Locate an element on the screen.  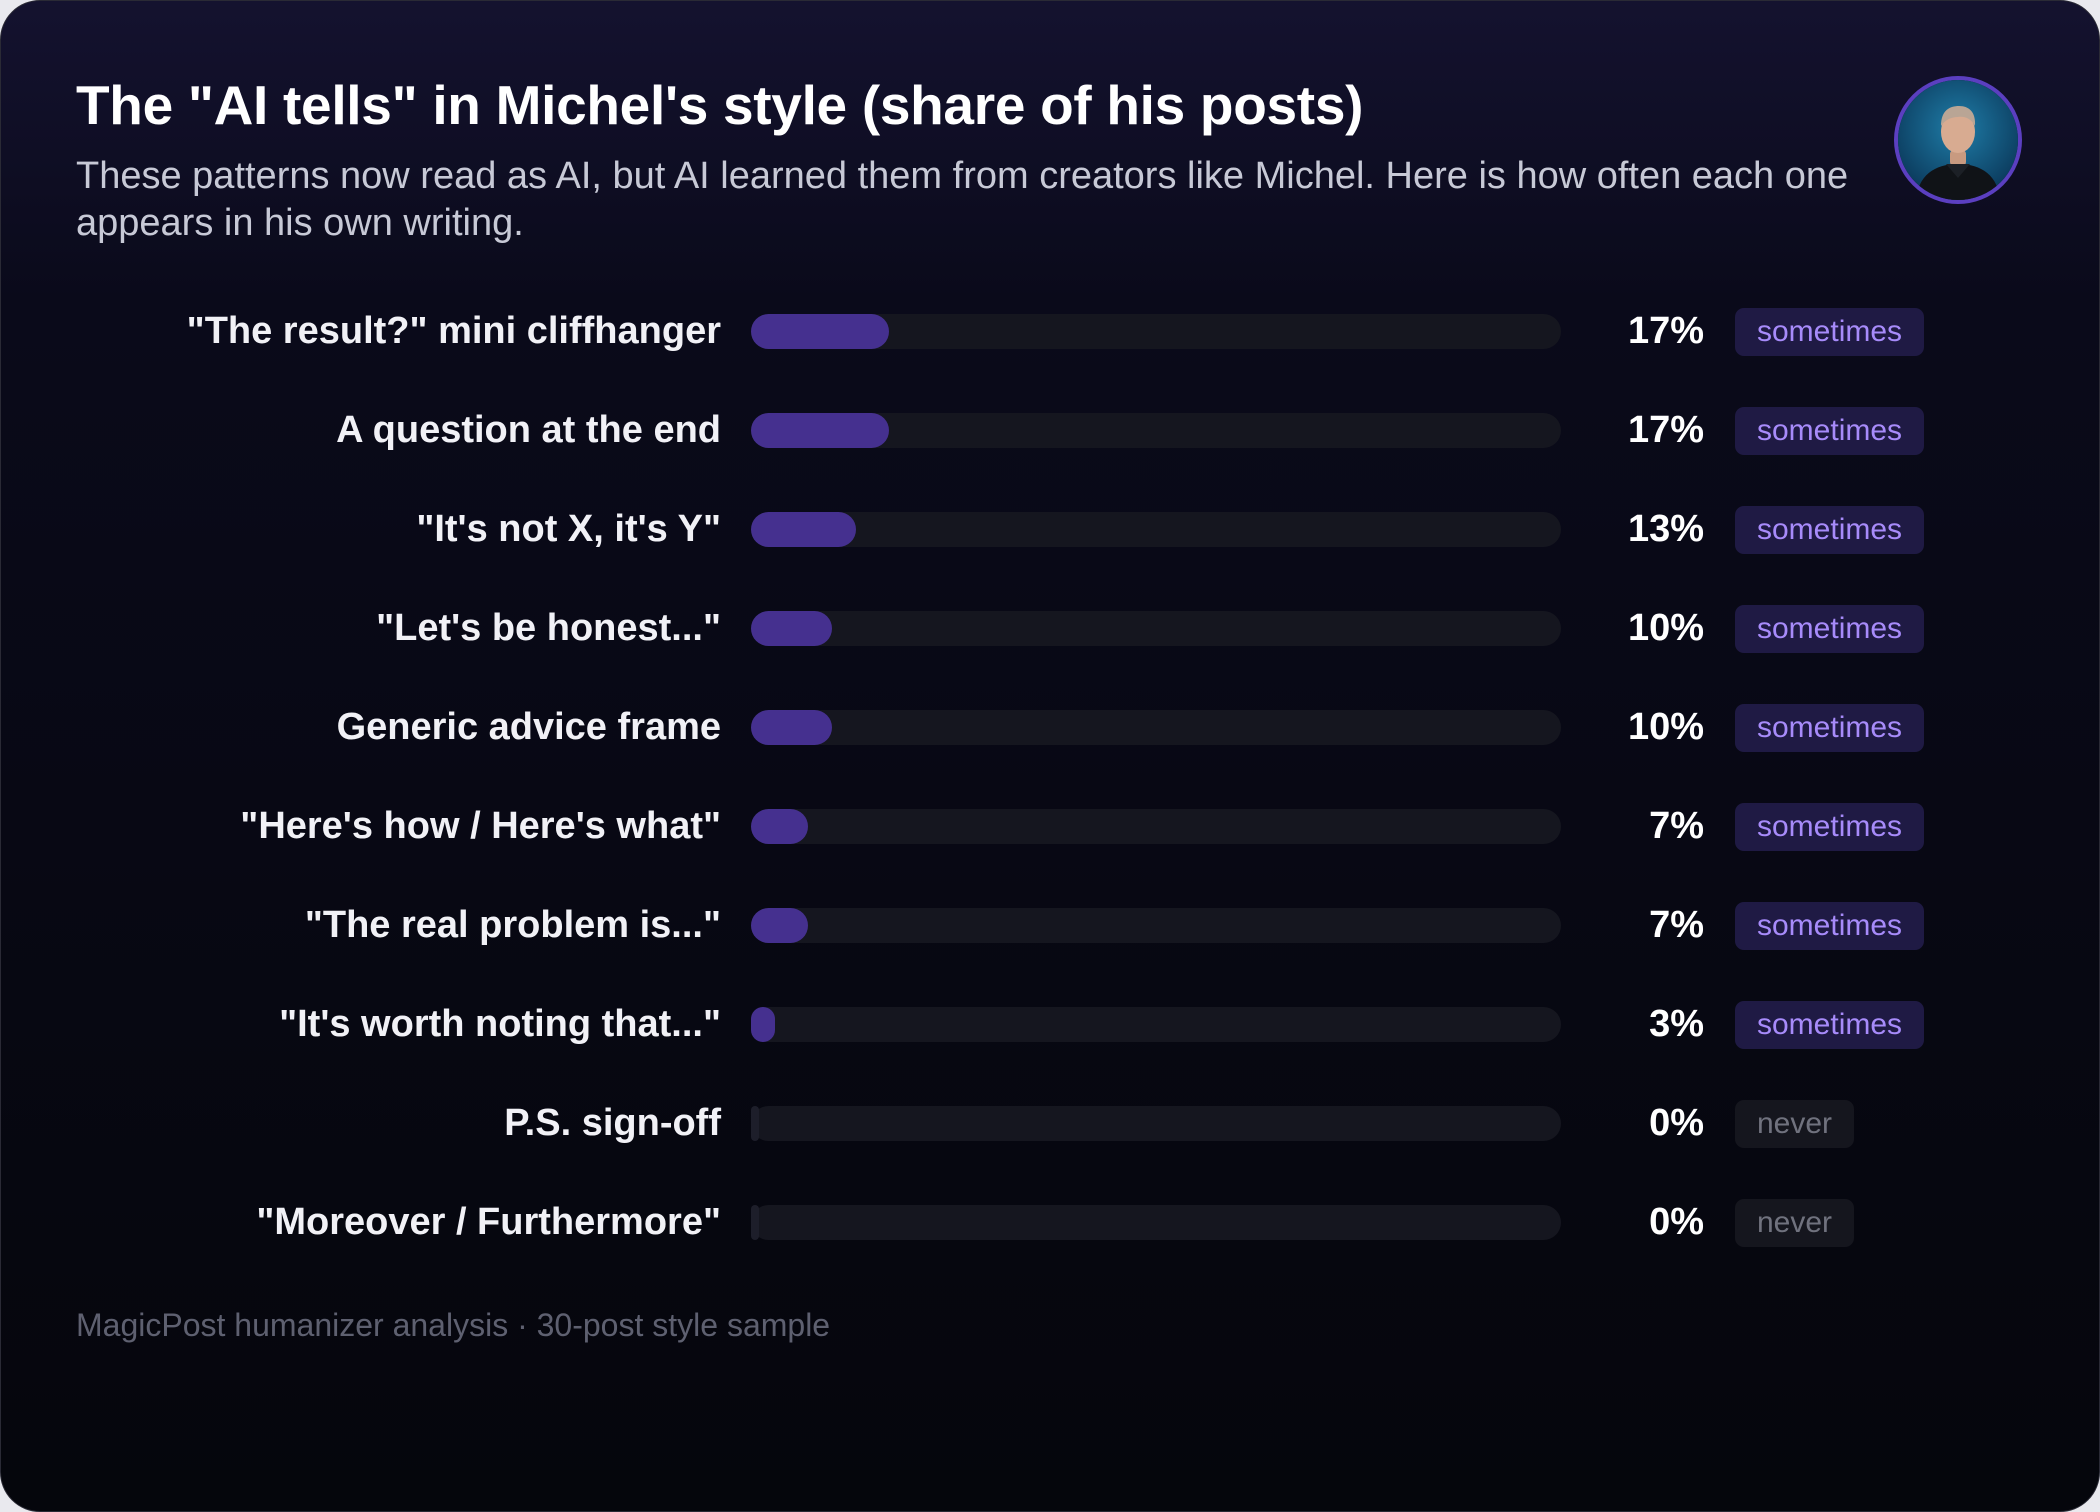
bar-value-label: 13% is located at coordinates (1665, 529).